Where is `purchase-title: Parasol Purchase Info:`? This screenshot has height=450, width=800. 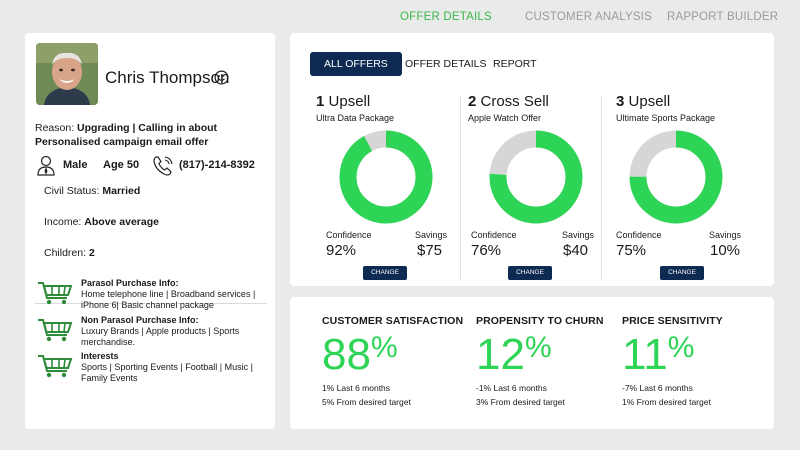
purchase-title: Parasol Purchase Info: is located at coordinates (130, 283).